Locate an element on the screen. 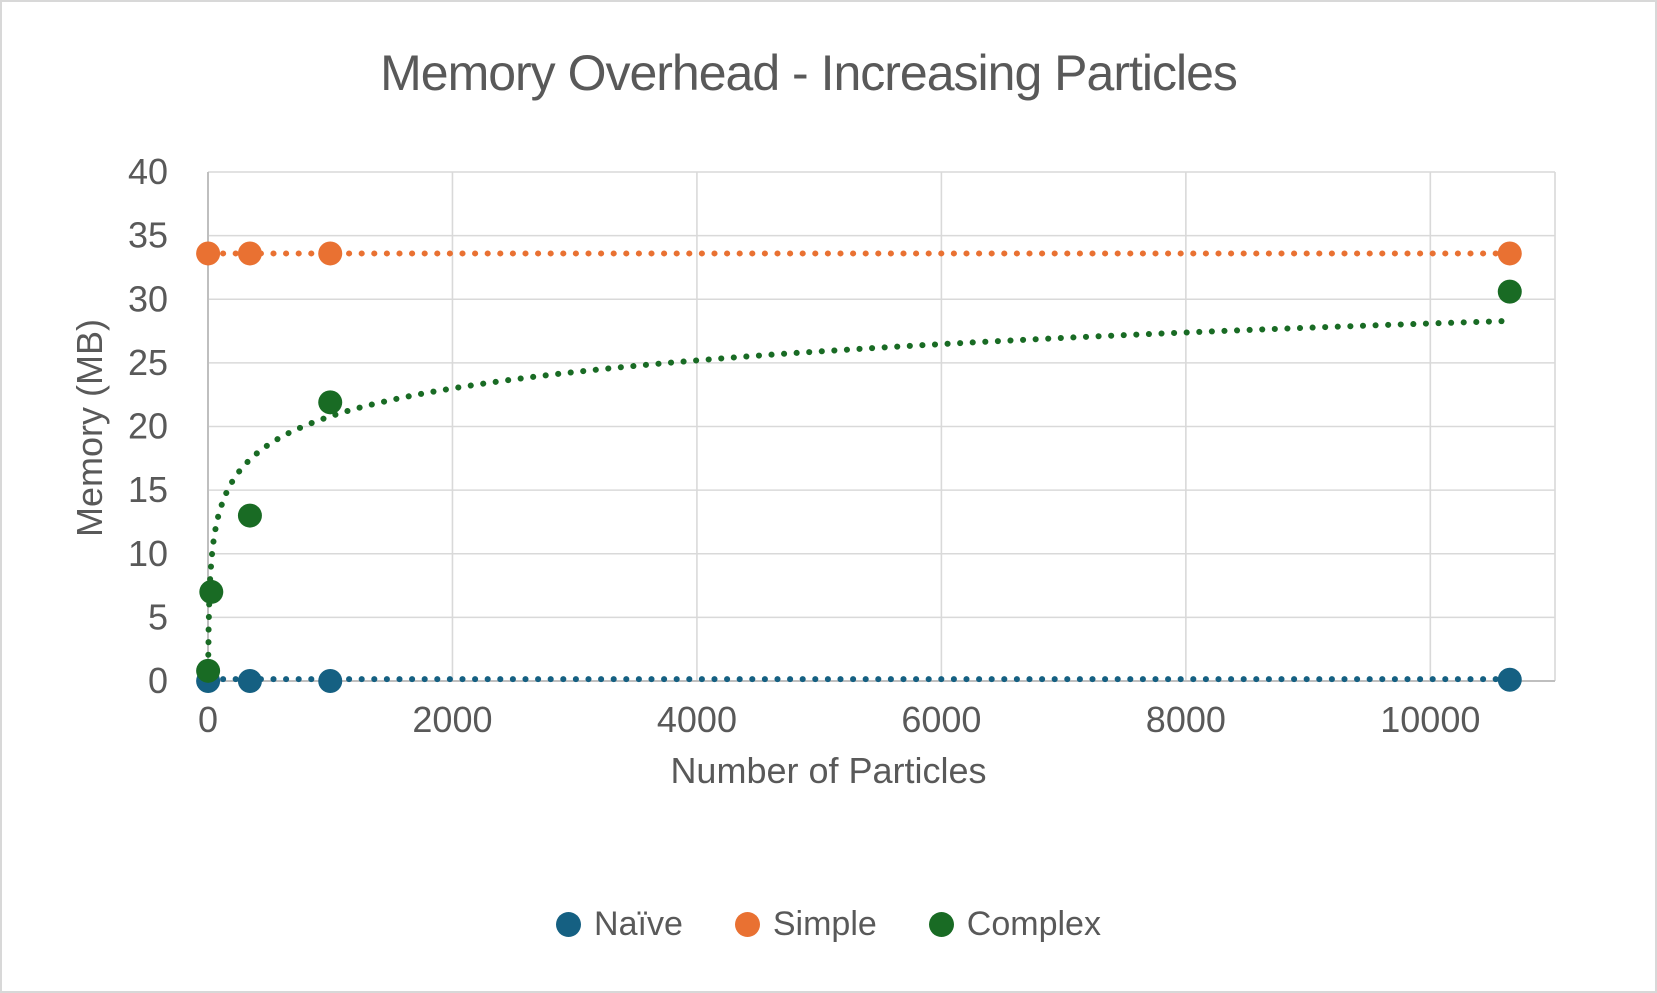 The width and height of the screenshot is (1657, 993). legend-label: Simple is located at coordinates (824, 924).